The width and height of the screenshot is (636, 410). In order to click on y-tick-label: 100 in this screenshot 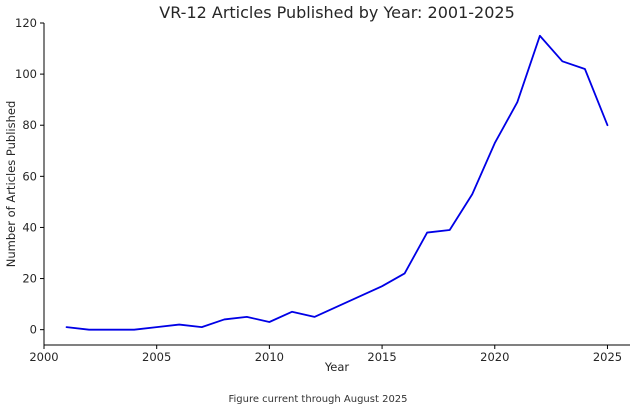, I will do `click(26, 74)`.